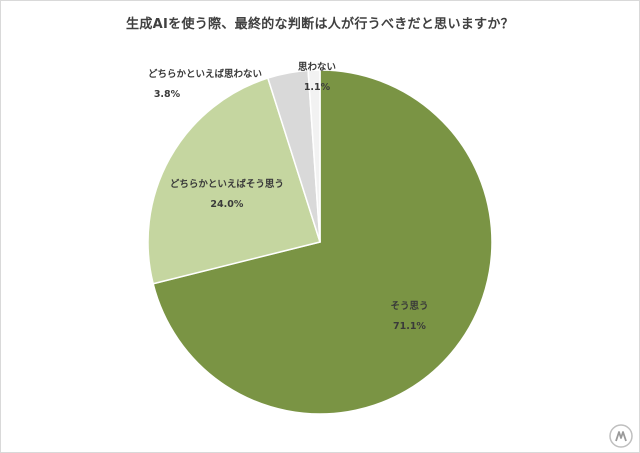 The image size is (640, 453). I want to click on slice-category-label: 思わない, so click(317, 67).